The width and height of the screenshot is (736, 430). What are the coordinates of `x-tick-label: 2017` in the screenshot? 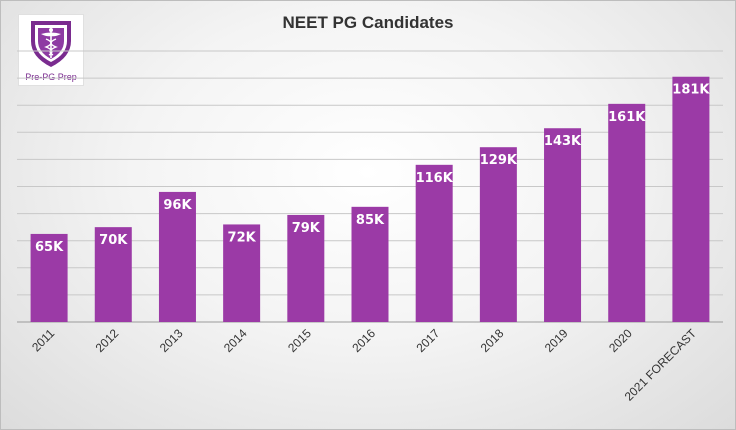 It's located at (428, 340).